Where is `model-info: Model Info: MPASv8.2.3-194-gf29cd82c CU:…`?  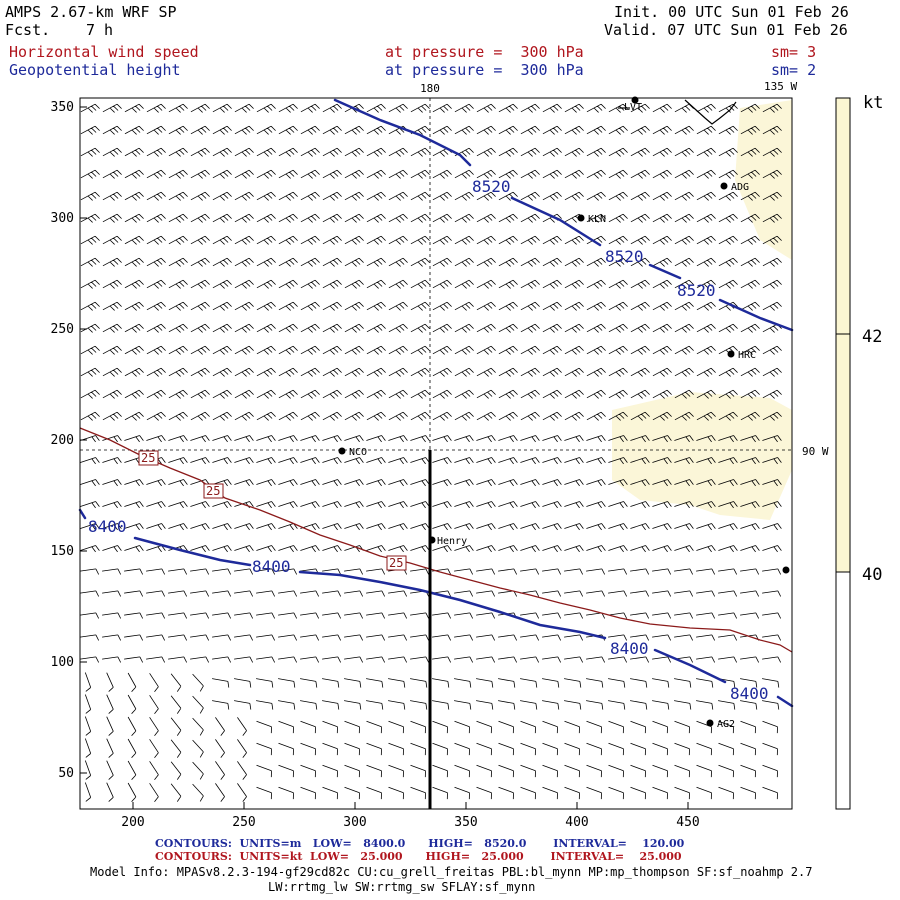
model-info: Model Info: MPASv8.2.3-194-gf29cd82c CU:… is located at coordinates (451, 872).